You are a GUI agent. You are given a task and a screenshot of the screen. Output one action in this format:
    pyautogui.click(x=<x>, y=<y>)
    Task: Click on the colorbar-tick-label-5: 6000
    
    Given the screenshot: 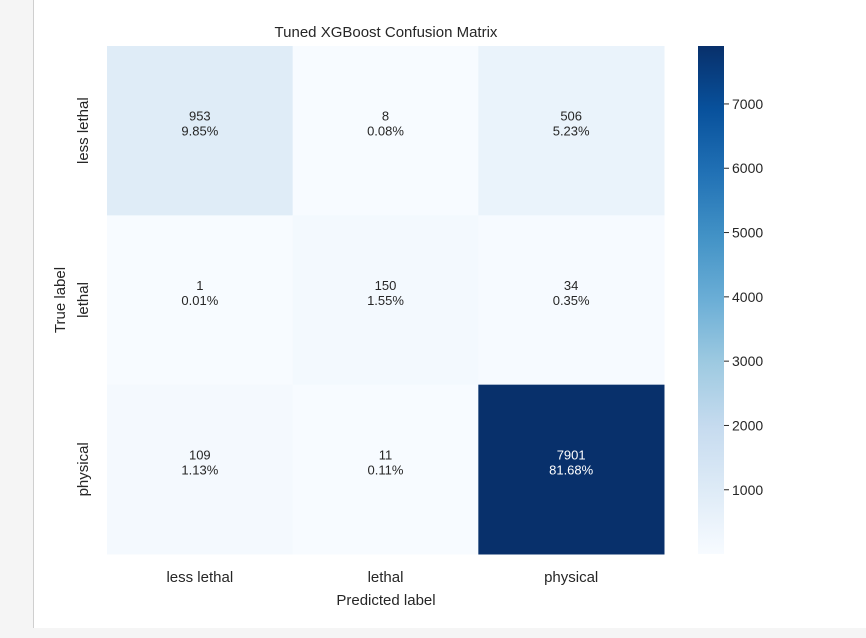 What is the action you would take?
    pyautogui.click(x=747, y=168)
    